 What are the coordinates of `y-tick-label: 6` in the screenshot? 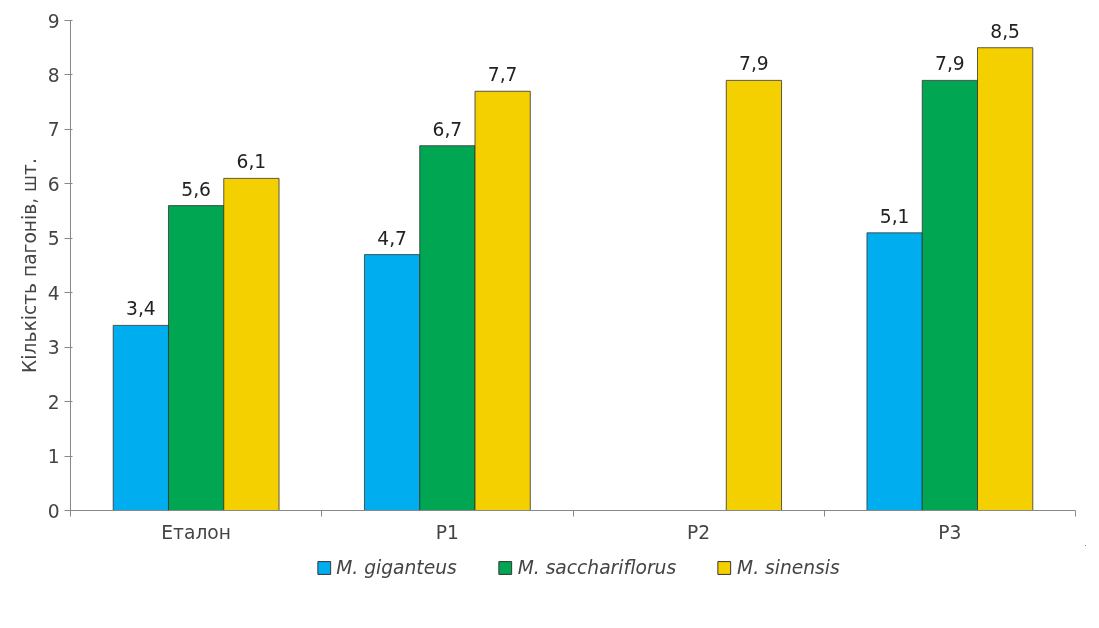 It's located at (53, 184).